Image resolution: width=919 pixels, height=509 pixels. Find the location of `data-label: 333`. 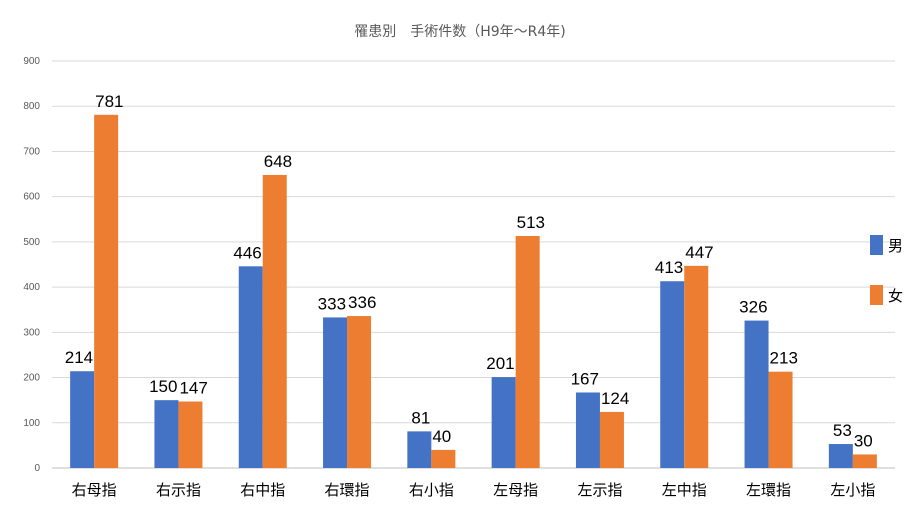

data-label: 333 is located at coordinates (332, 303).